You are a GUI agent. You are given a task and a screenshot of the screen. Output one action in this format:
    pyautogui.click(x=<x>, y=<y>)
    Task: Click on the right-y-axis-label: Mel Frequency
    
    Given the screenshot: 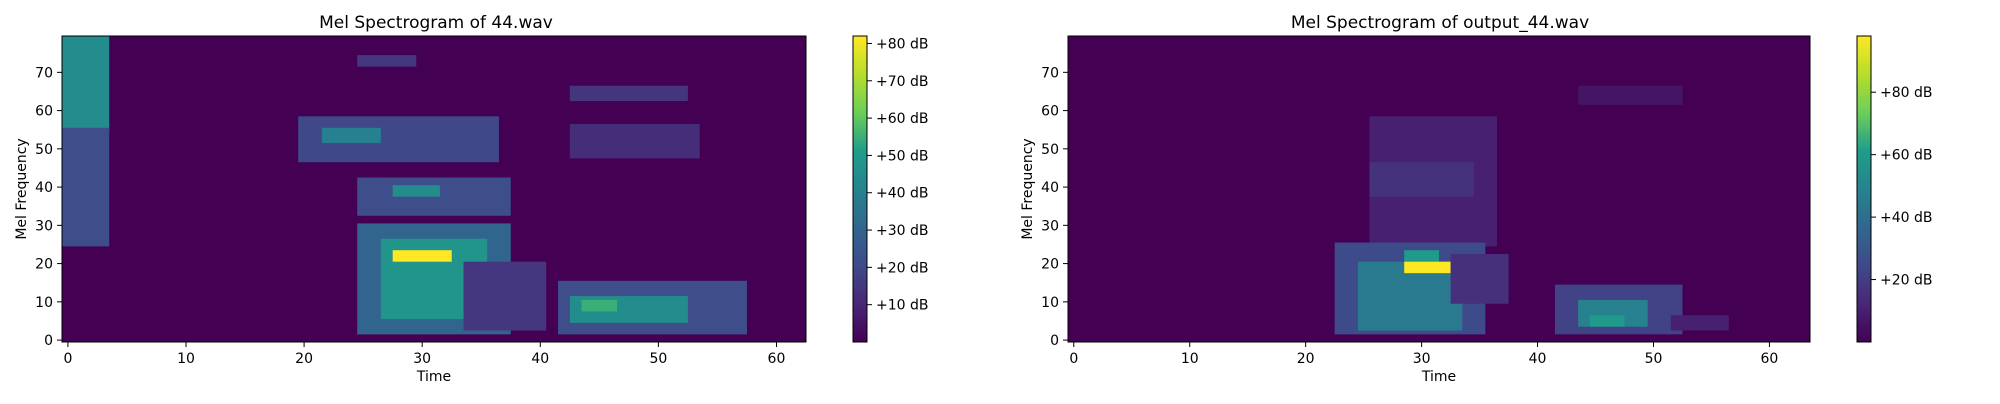 What is the action you would take?
    pyautogui.click(x=1028, y=188)
    